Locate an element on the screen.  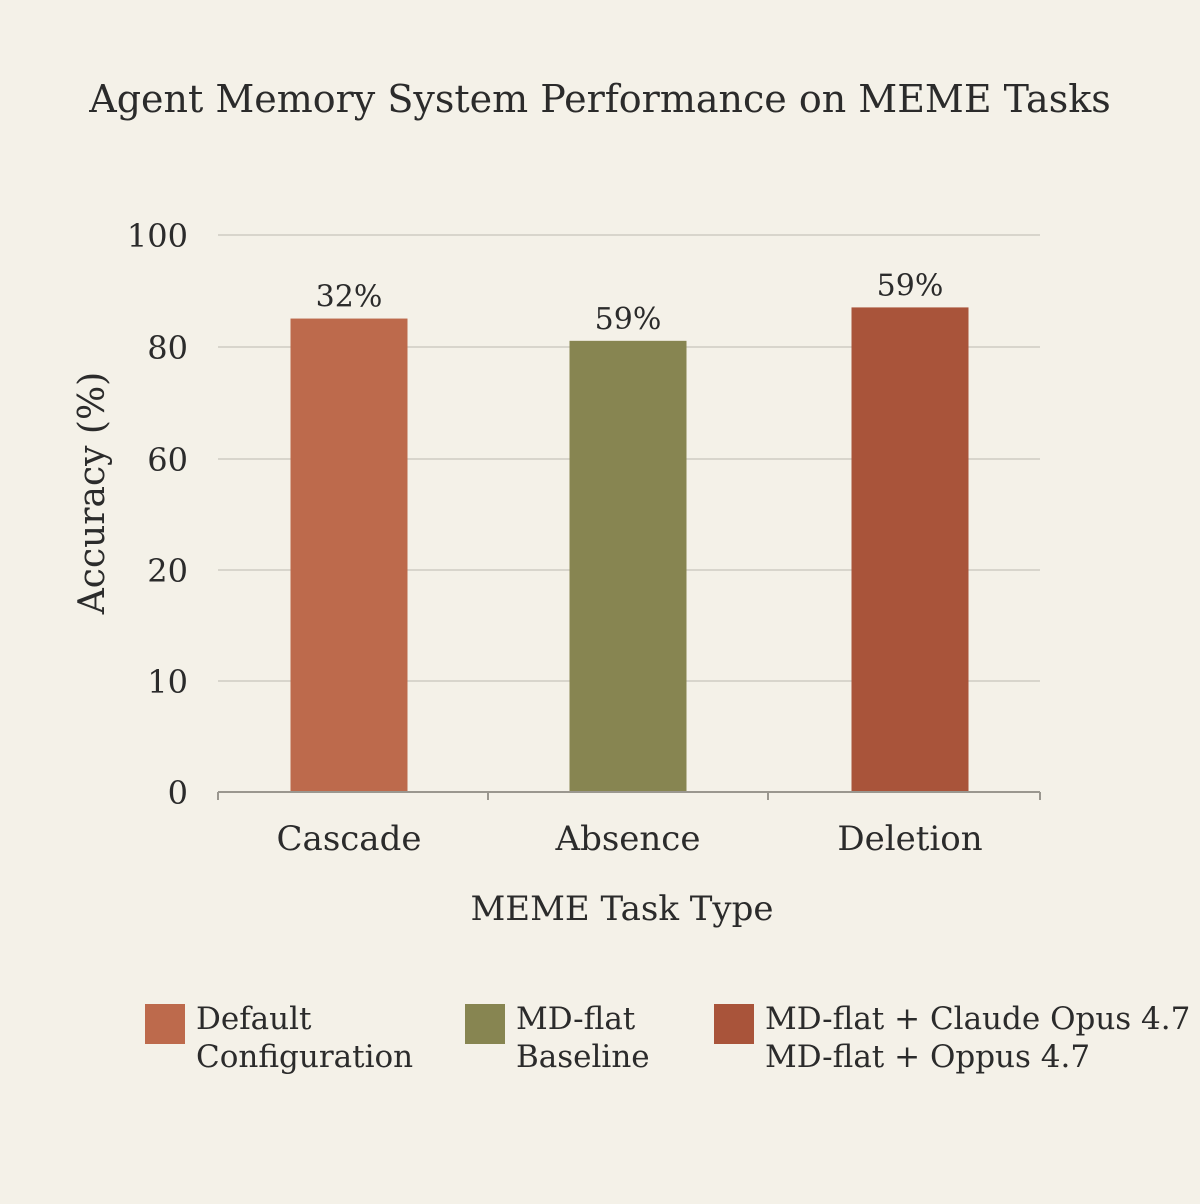
legend-label: MD-flat is located at coordinates (576, 1019).